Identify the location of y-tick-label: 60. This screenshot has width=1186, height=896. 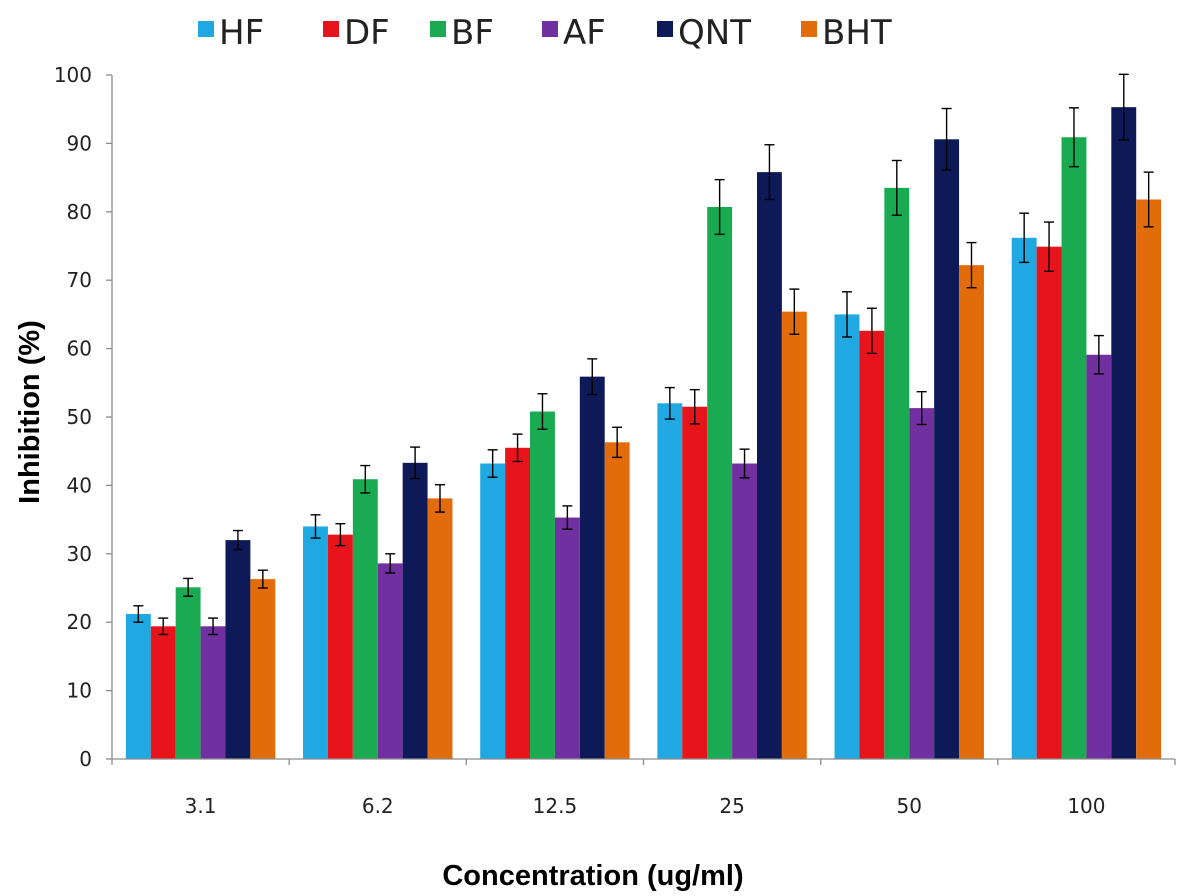
(79, 349).